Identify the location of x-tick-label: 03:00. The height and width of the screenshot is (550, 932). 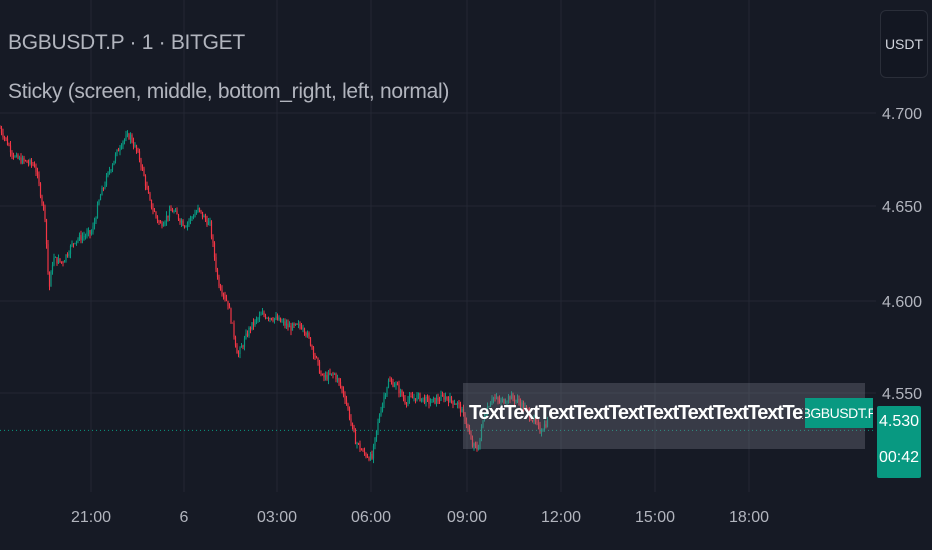
(277, 517).